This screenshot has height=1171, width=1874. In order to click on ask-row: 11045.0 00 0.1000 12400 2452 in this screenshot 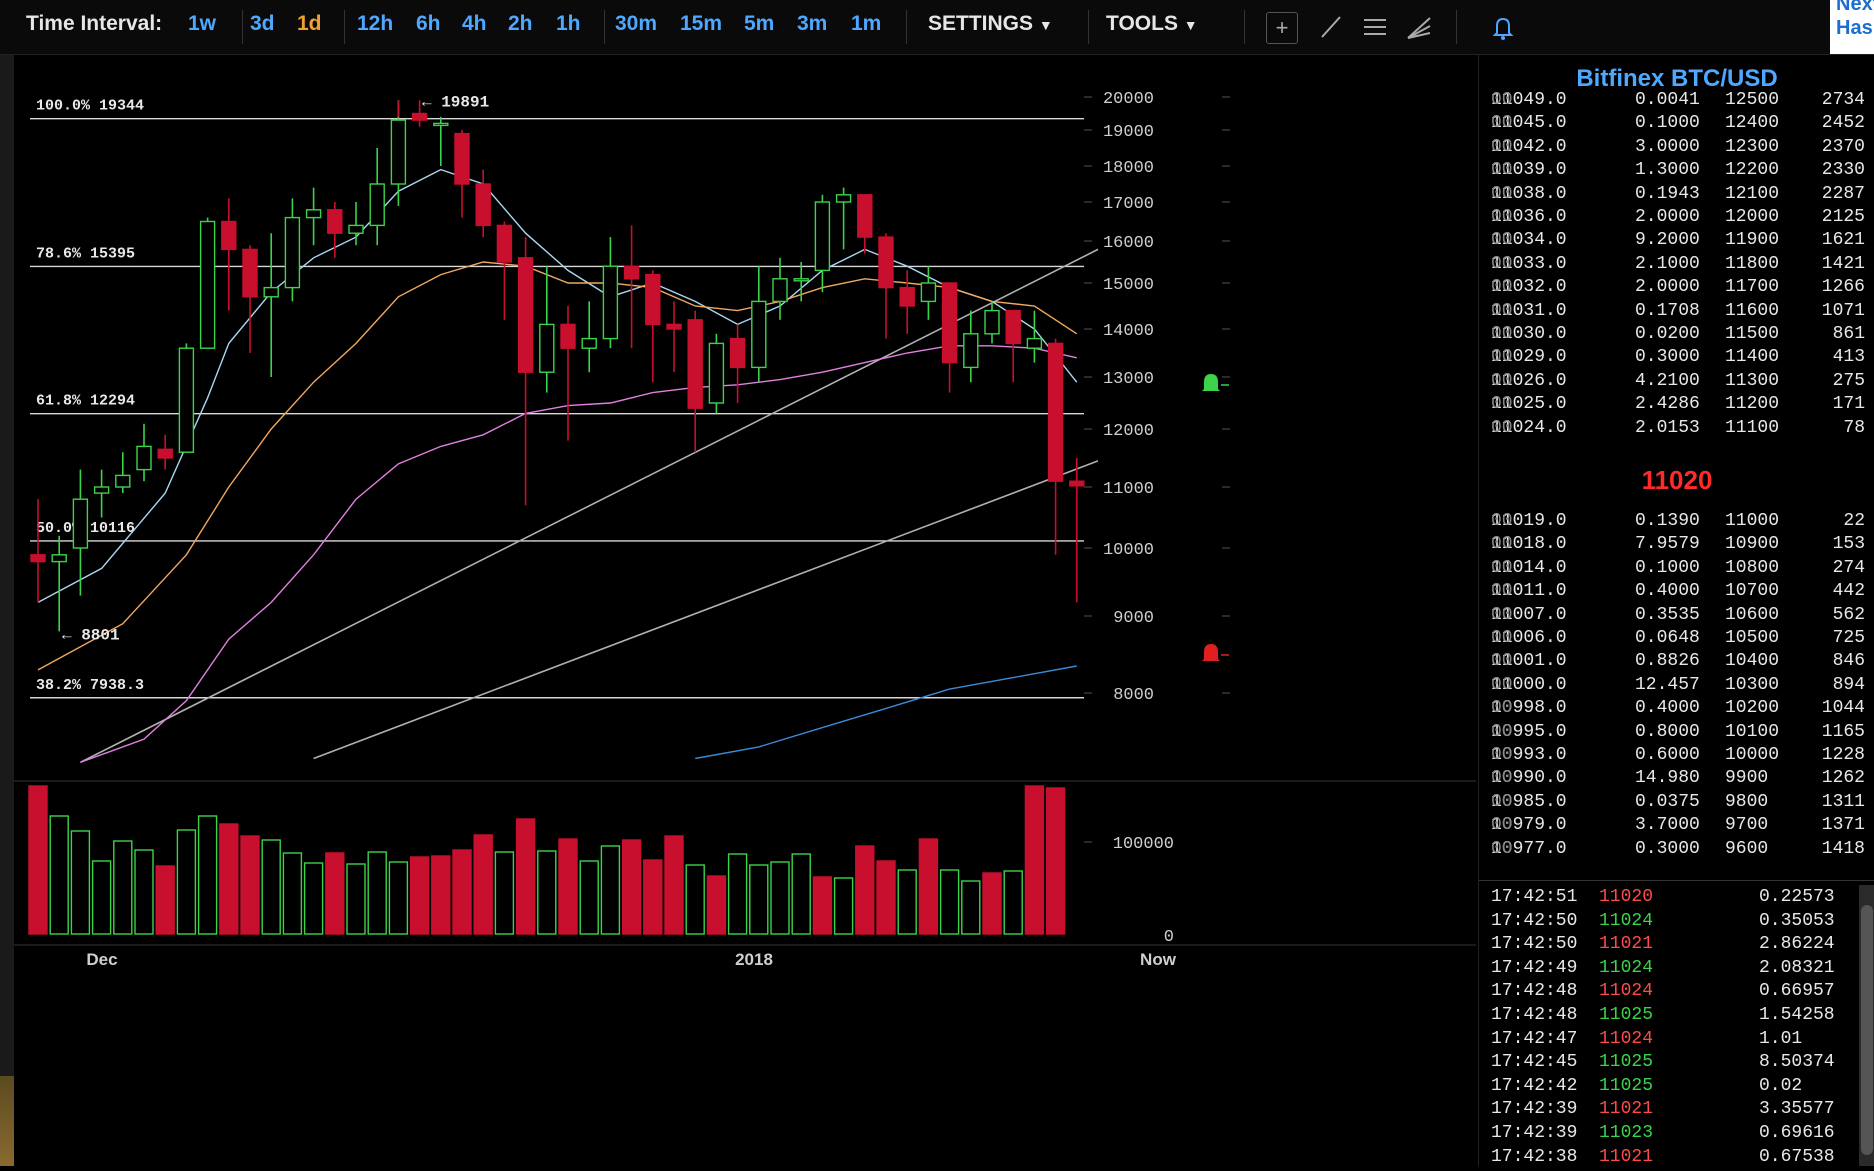, I will do `click(1678, 123)`.